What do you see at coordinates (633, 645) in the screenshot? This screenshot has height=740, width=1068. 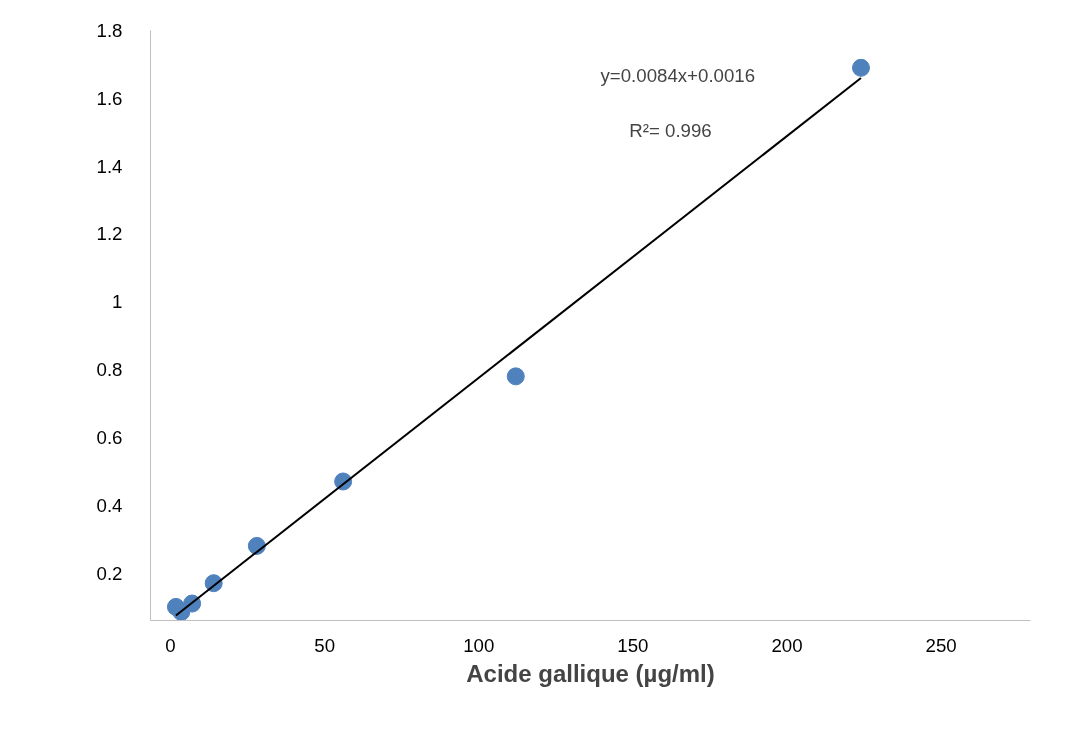 I see `x-tick-label: 150` at bounding box center [633, 645].